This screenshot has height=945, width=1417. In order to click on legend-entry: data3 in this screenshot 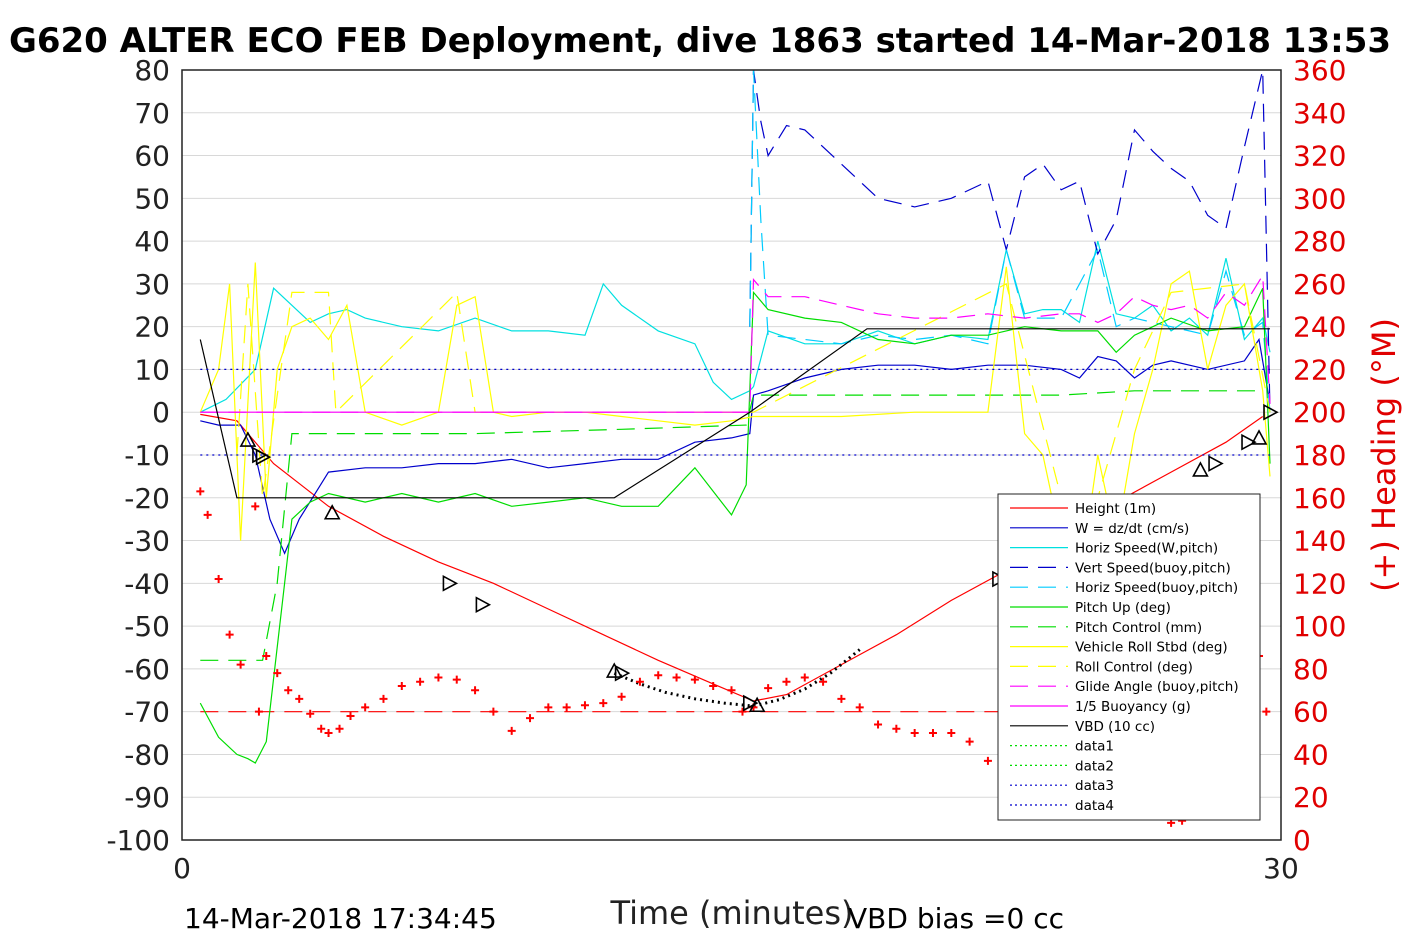, I will do `click(1094, 786)`.